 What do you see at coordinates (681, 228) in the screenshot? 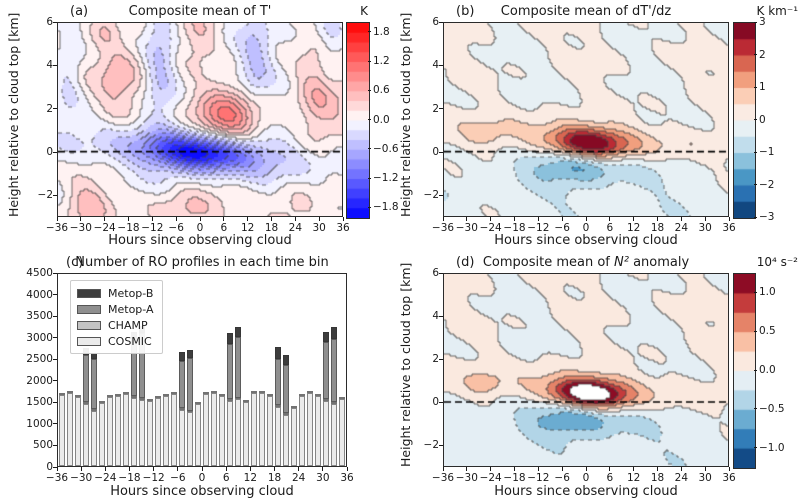
I see `x-tick-label: 24` at bounding box center [681, 228].